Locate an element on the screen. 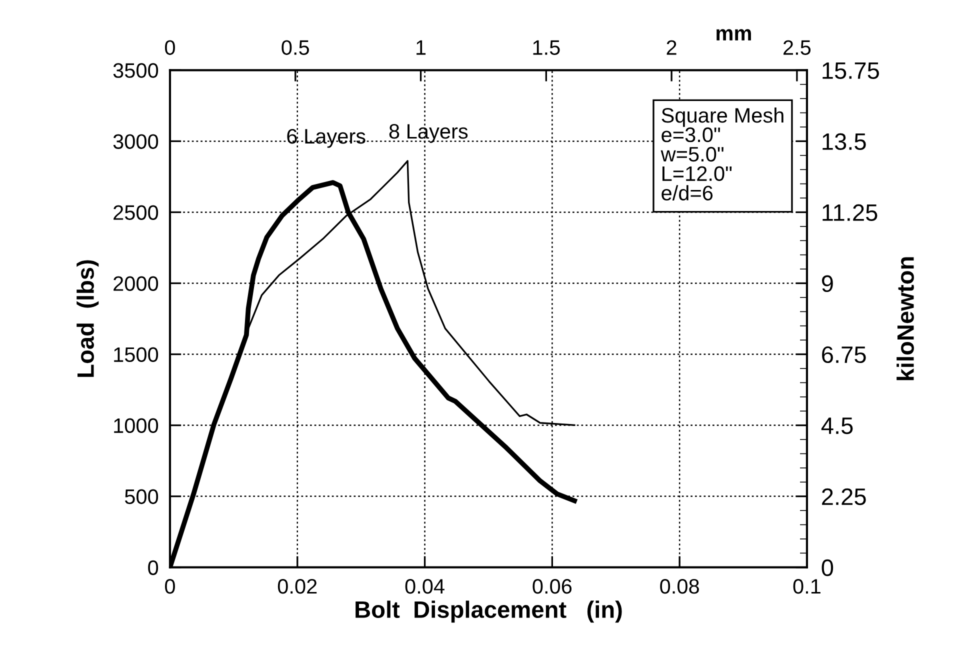 The image size is (955, 662). x-tick-label: 0.04 is located at coordinates (424, 586).